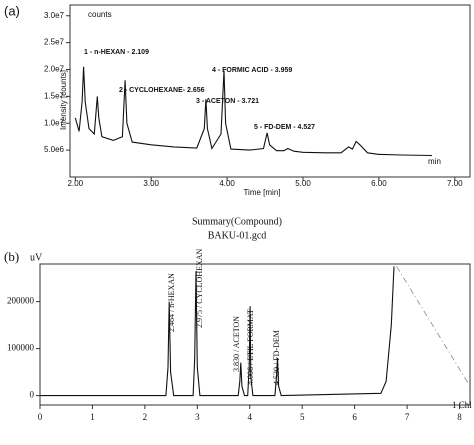 This screenshot has width=474, height=445. Describe the element at coordinates (199, 288) in the screenshot. I see `annotation: 2.975 / CYCLOHEXAN` at that location.